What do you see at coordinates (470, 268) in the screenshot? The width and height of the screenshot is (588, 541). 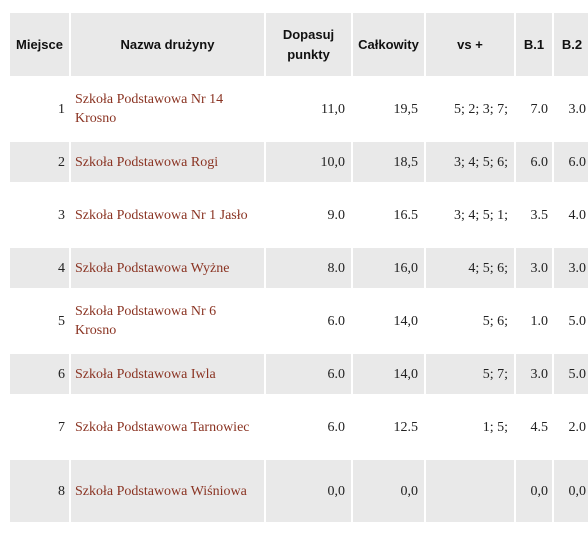 I see `vs-cell: 4; 5; 6;` at bounding box center [470, 268].